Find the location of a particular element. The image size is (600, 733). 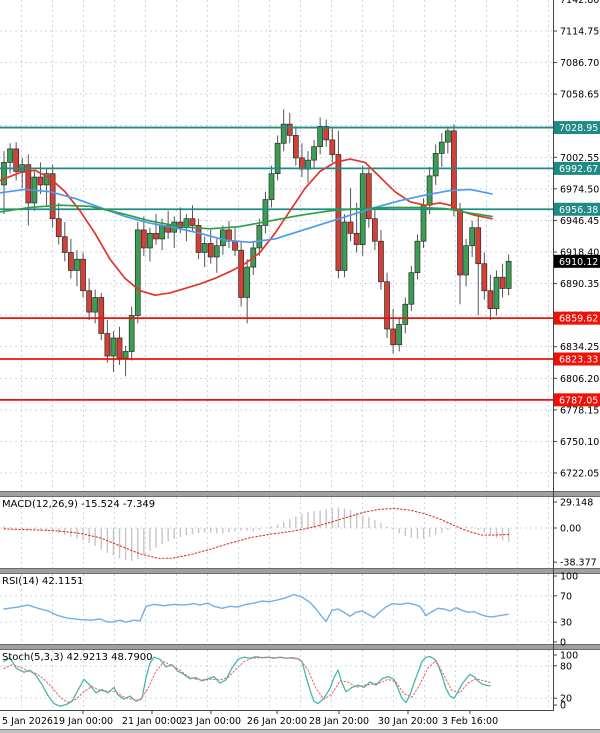

support-price-badge-label: 6859.62 is located at coordinates (578, 319).